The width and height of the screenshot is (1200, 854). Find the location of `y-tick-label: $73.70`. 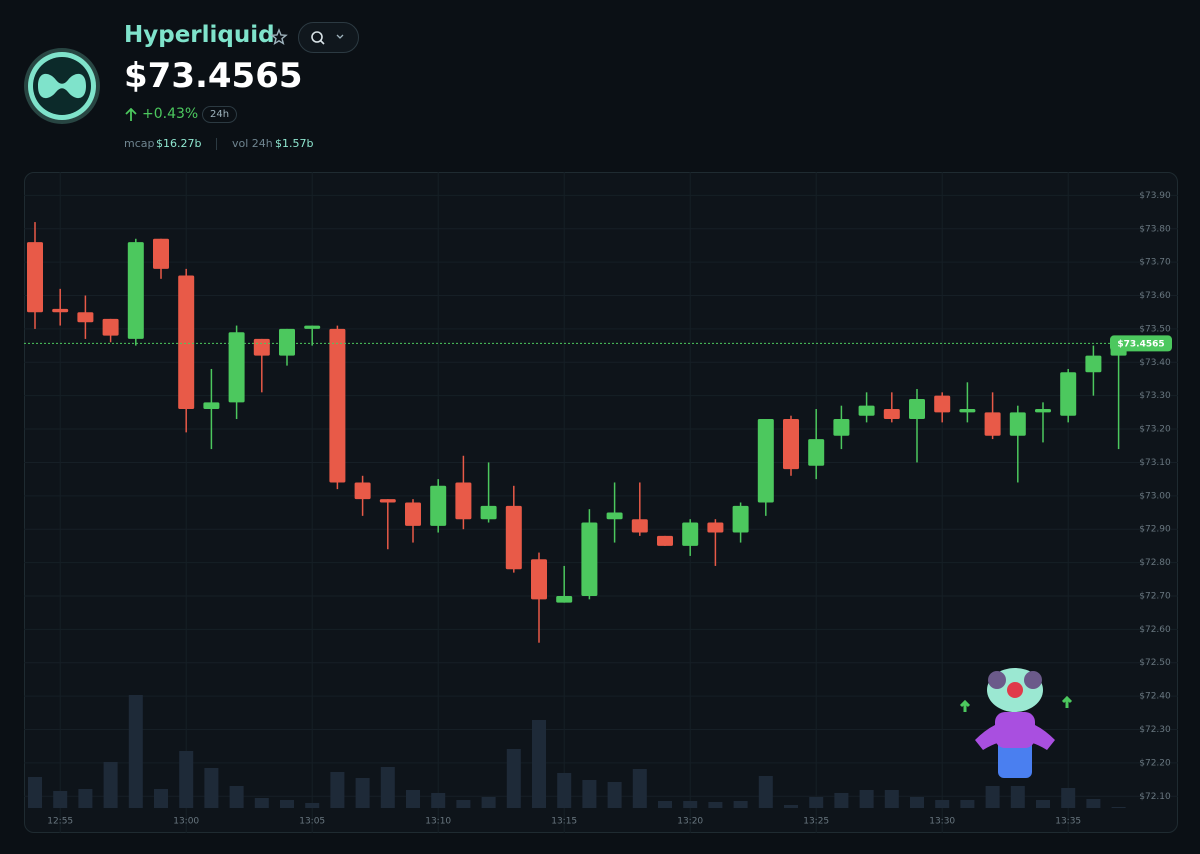

y-tick-label: $73.70 is located at coordinates (1155, 263).